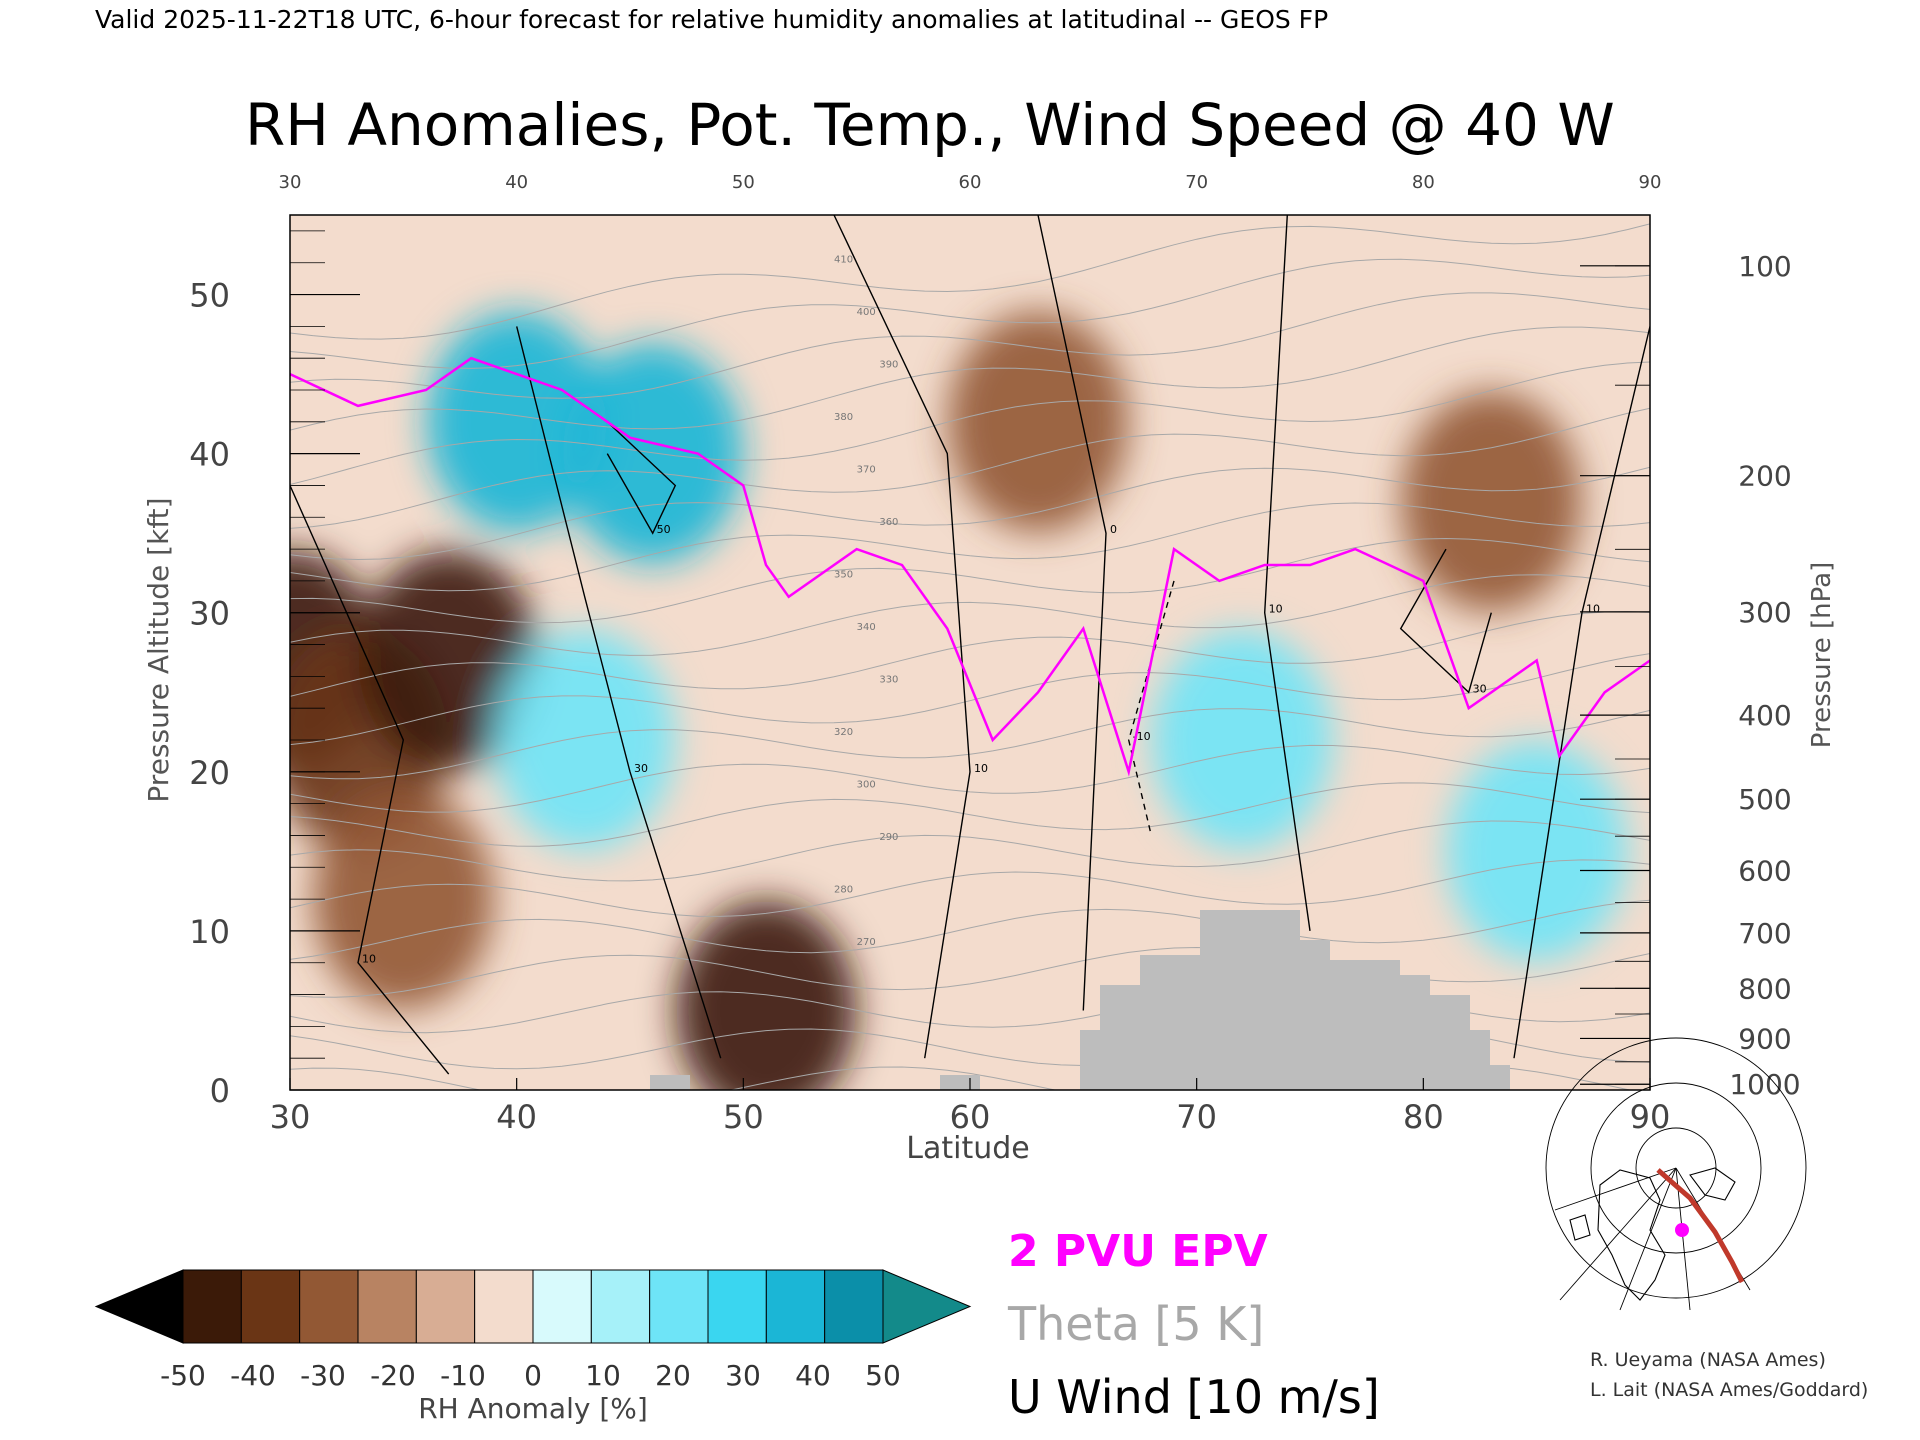 The height and width of the screenshot is (1440, 1920). I want to click on pressure-tick-label: 500, so click(1764, 799).